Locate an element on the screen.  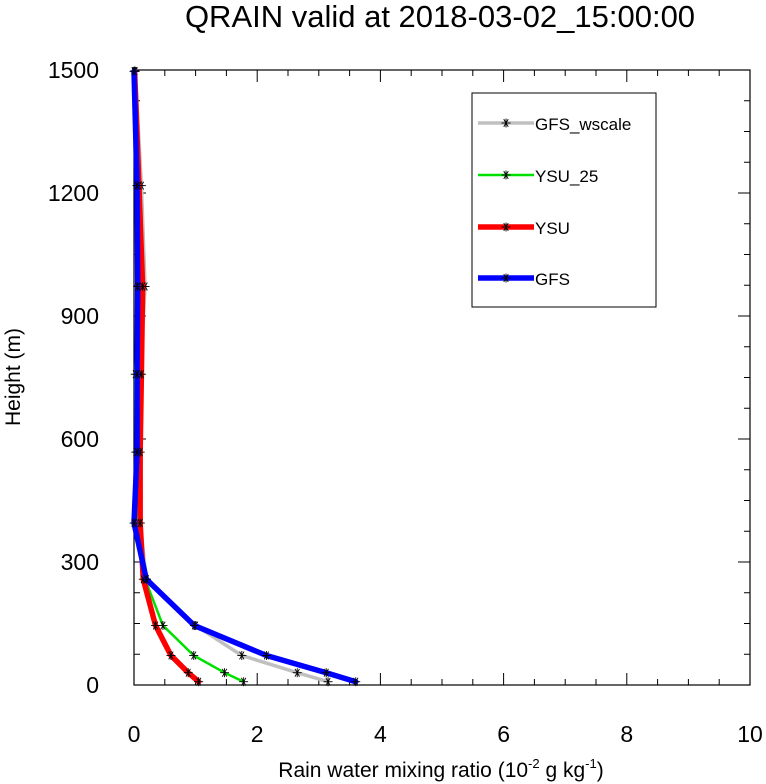
legend: GFS_wscale YSU_25 YSU GFS is located at coordinates (564, 200).